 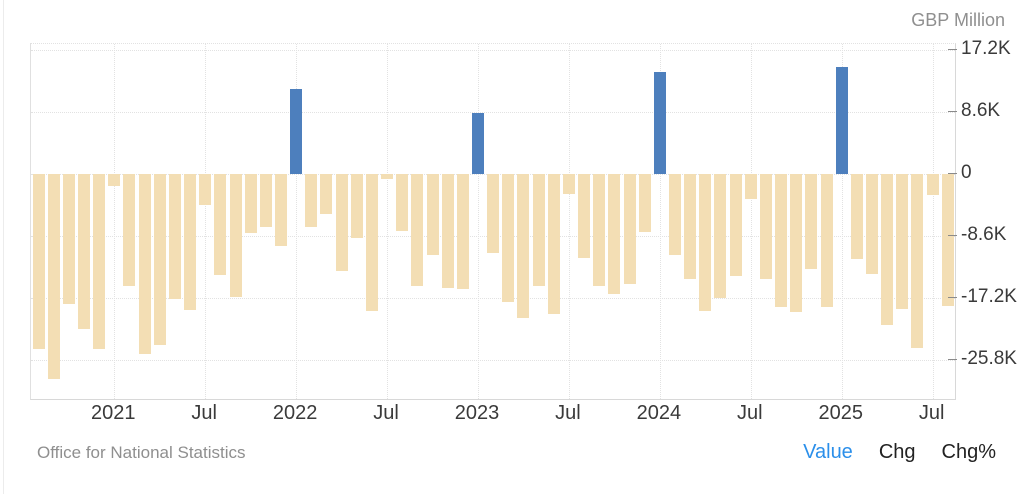 What do you see at coordinates (477, 413) in the screenshot?
I see `x-axis-label: 2023` at bounding box center [477, 413].